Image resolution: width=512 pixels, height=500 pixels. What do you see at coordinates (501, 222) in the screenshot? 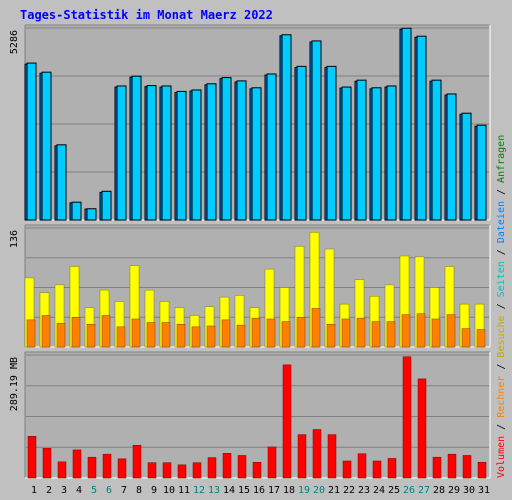
I see `legend-entry: Dateien` at bounding box center [501, 222].